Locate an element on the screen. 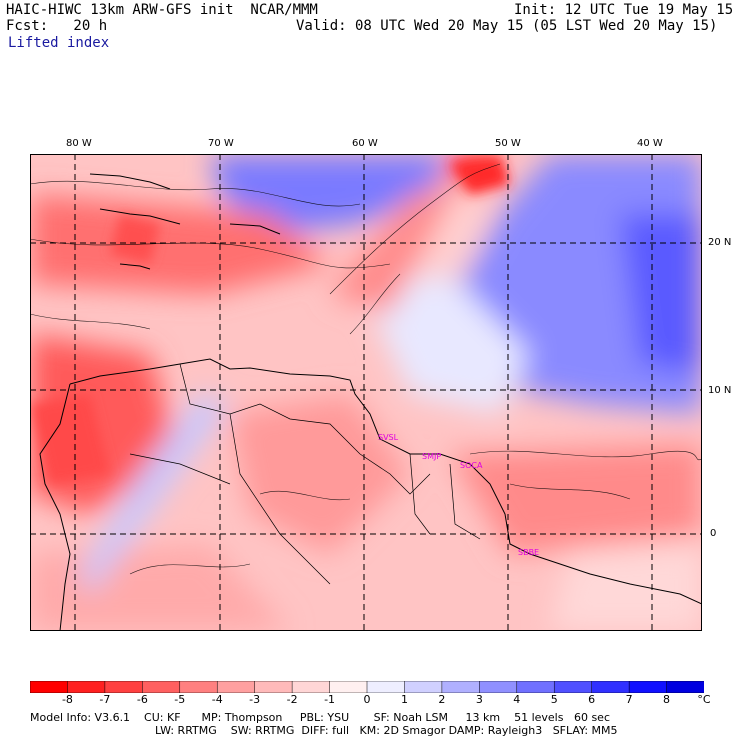  colorbar-tick-label: 8 is located at coordinates (667, 699).